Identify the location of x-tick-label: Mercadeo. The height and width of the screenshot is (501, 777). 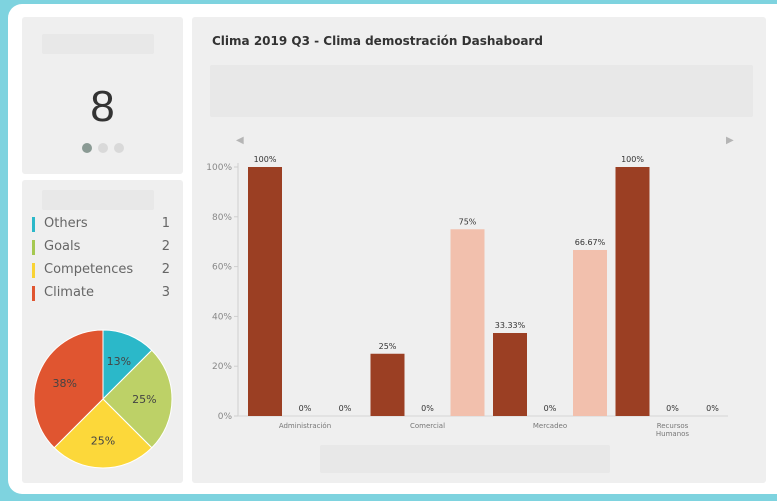
(550, 426).